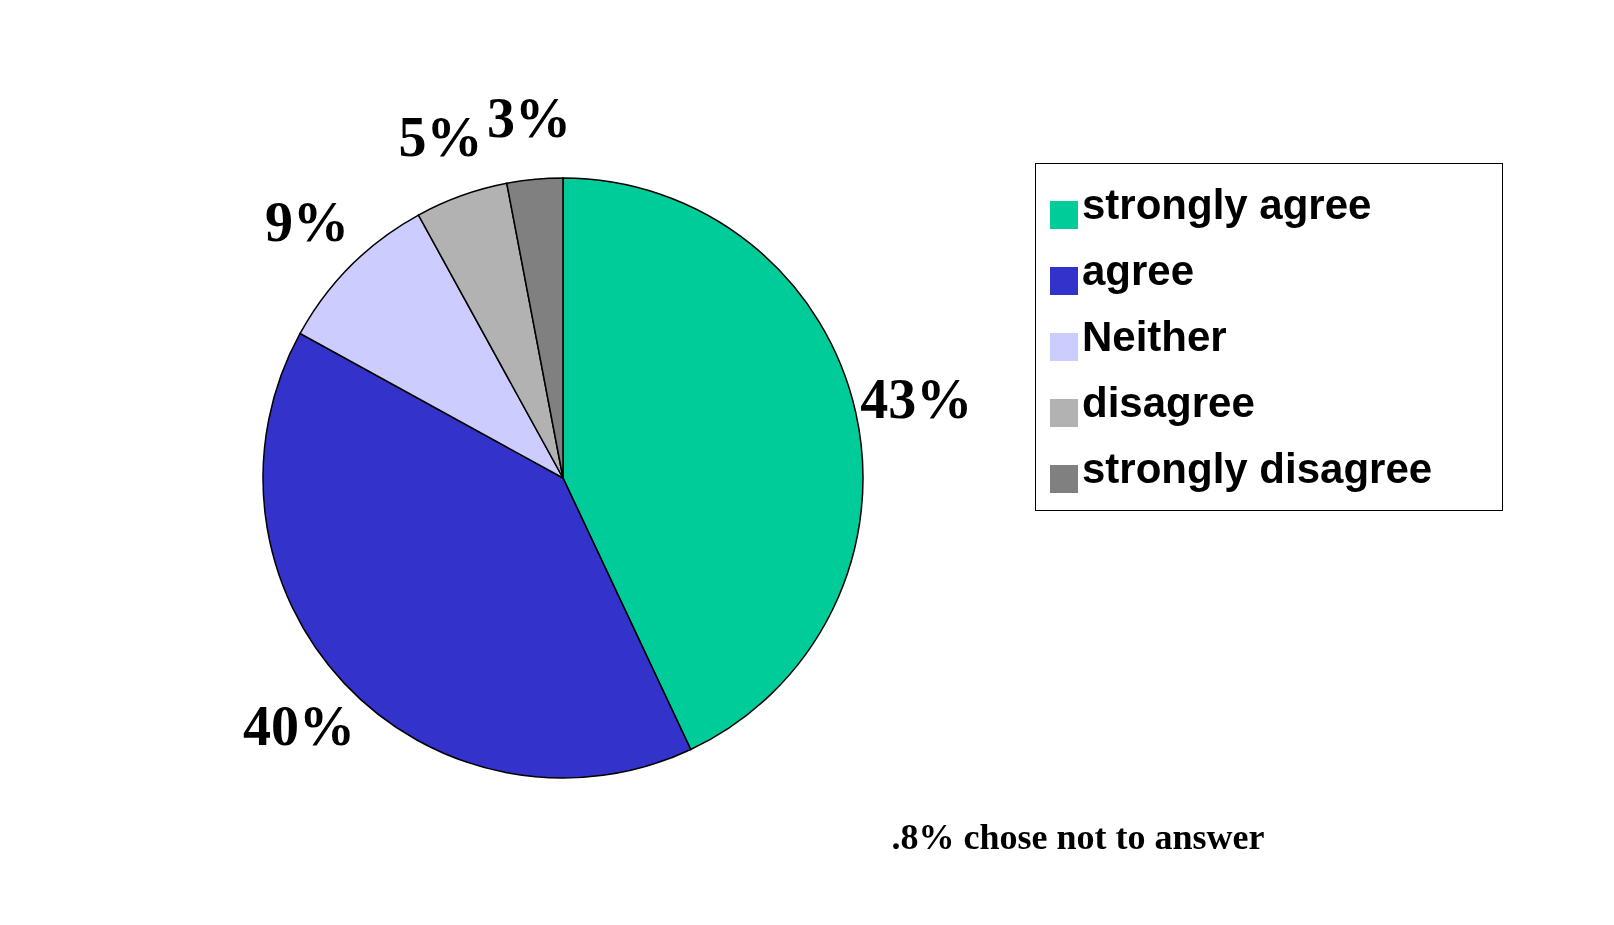 This screenshot has height=925, width=1614. I want to click on text: .8% chose not to answer, so click(1078, 837).